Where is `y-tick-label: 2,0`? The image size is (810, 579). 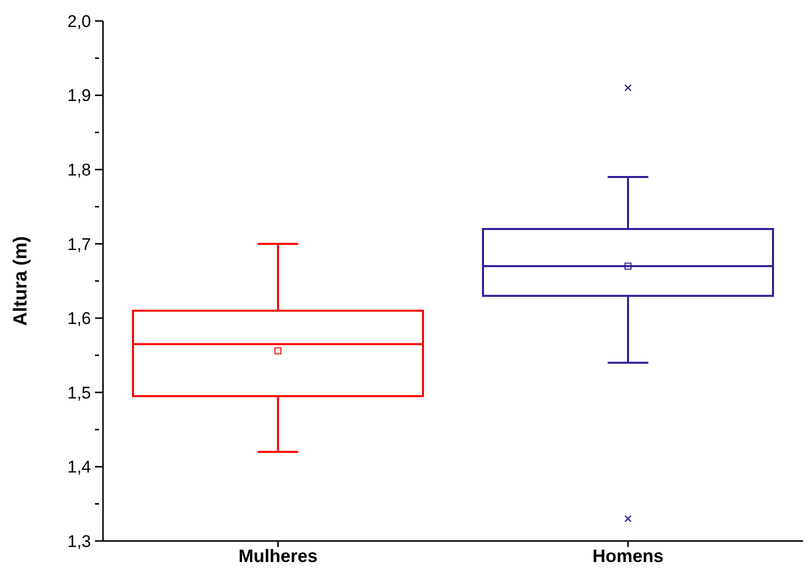 y-tick-label: 2,0 is located at coordinates (79, 21).